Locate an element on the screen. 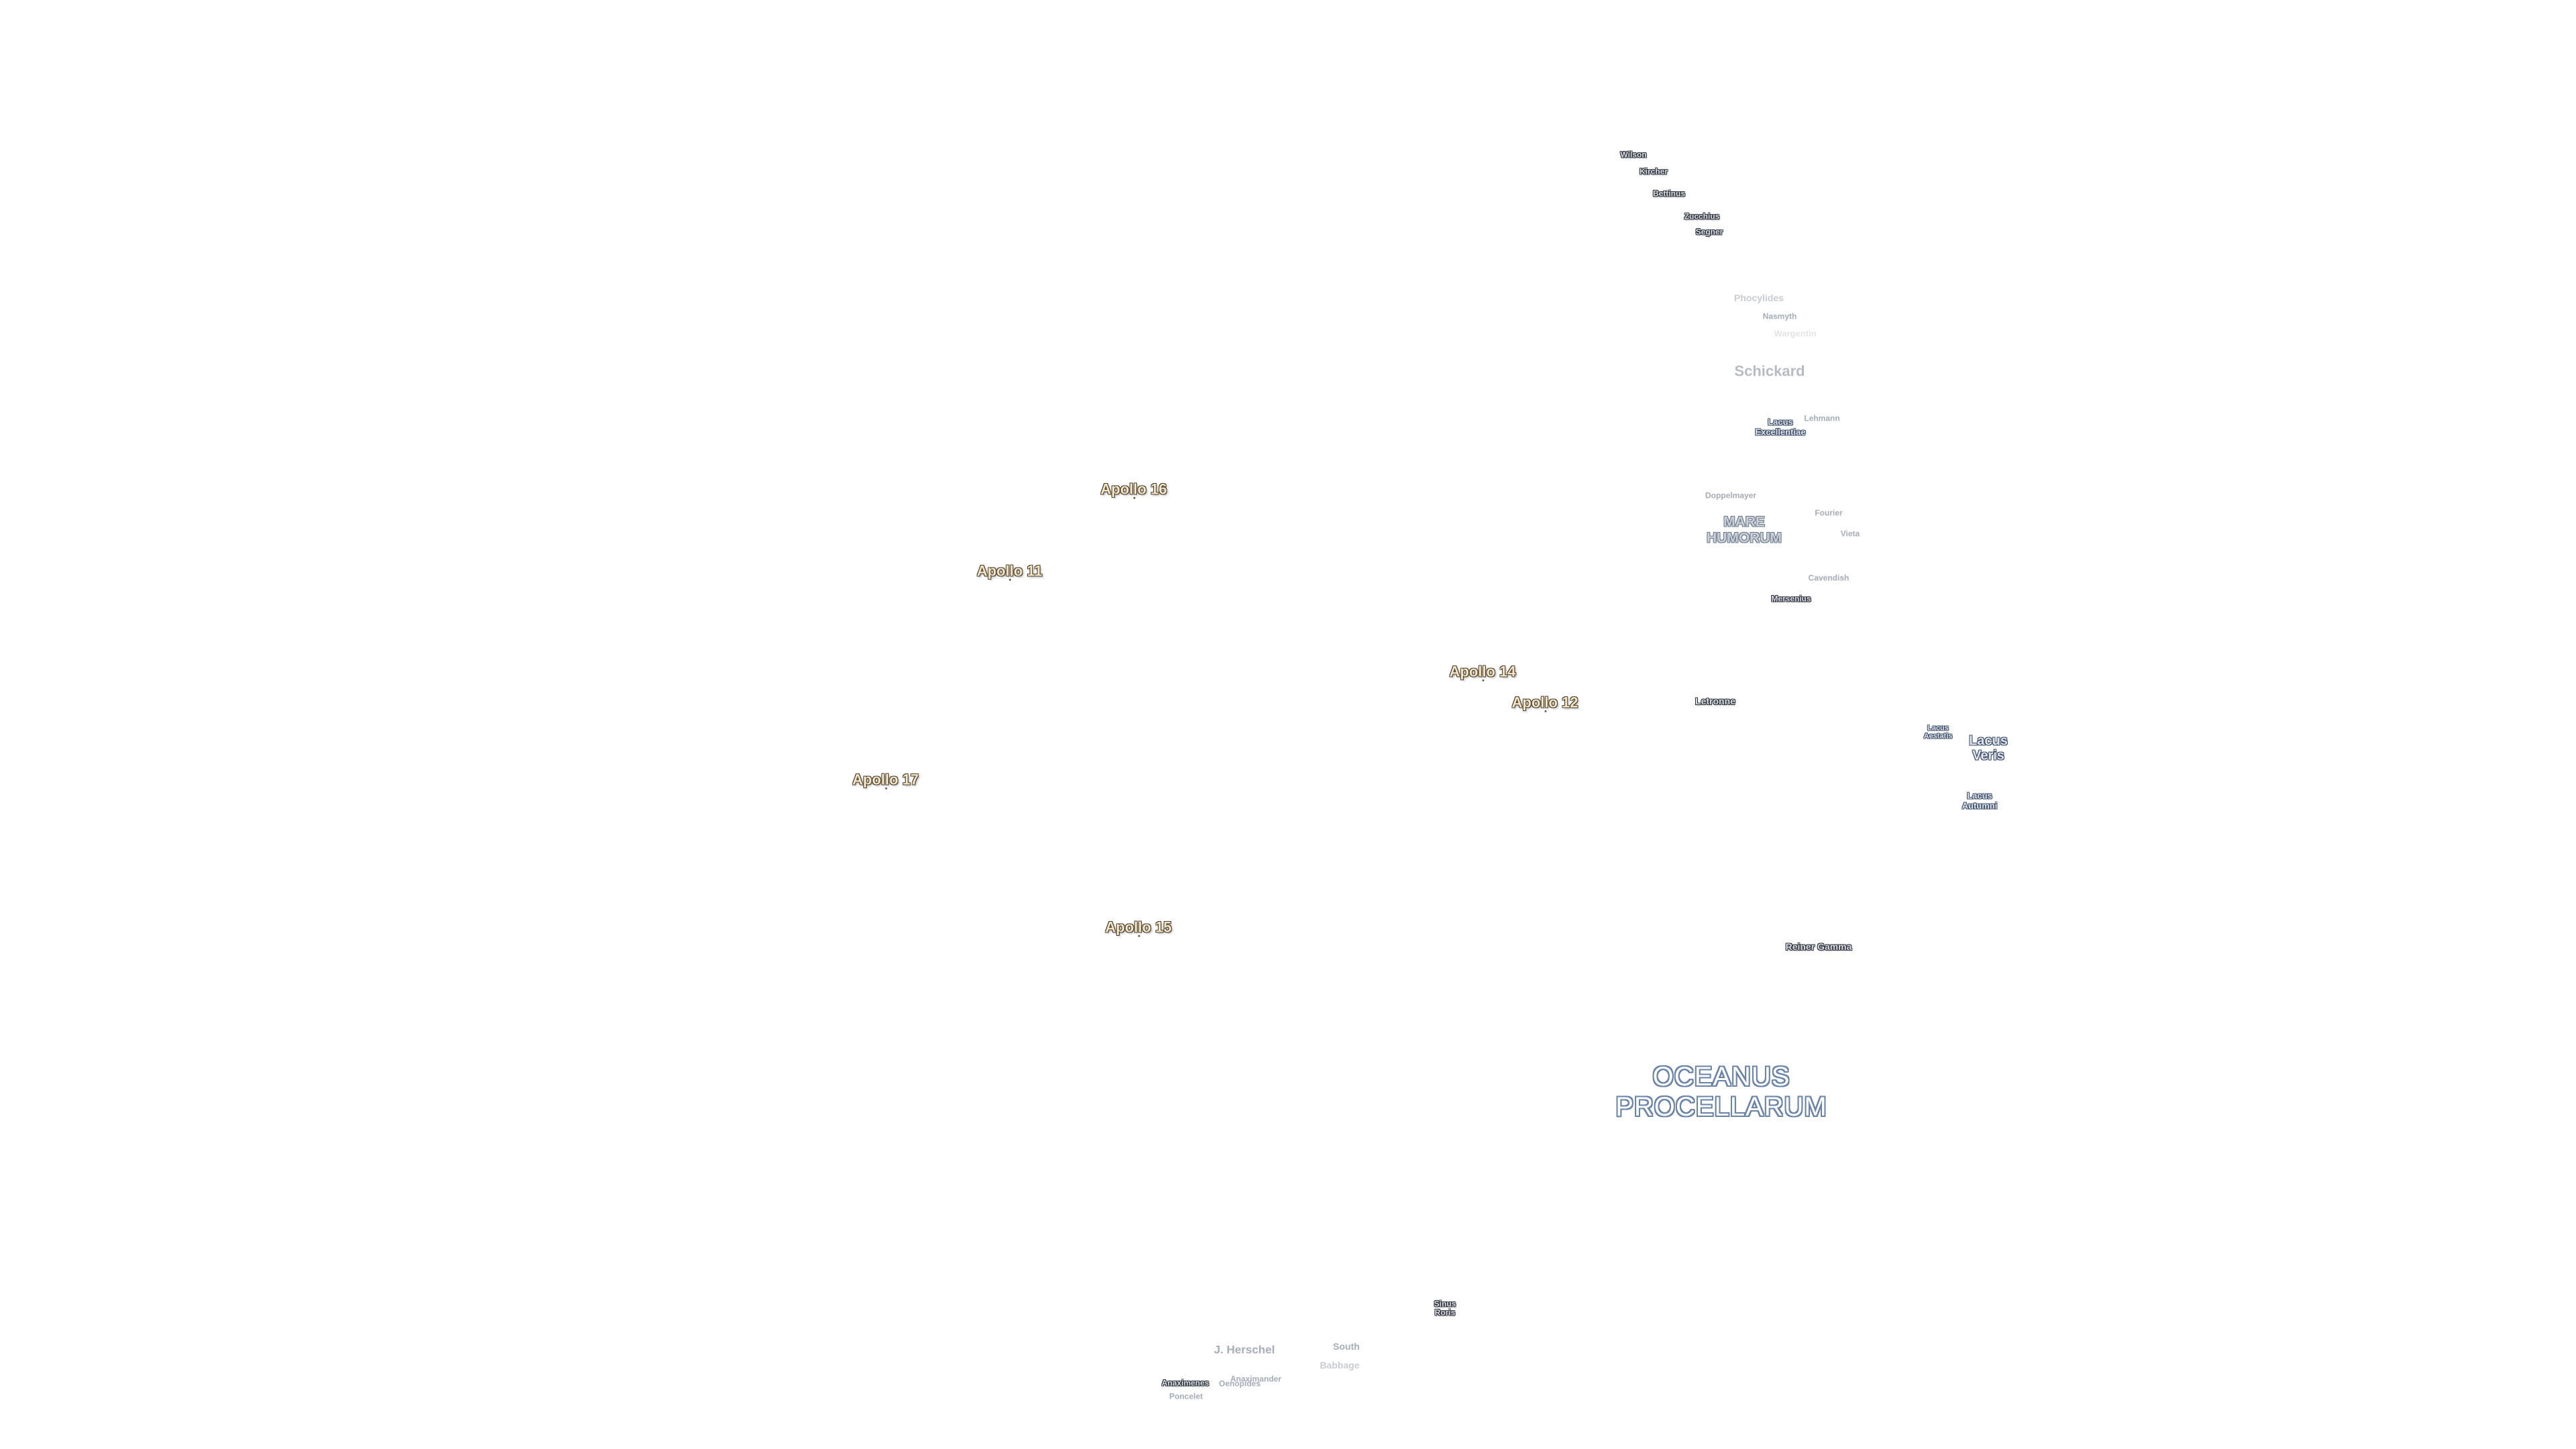 The image size is (2576, 1449). feature-reiner-gamma-text: Reiner Gamma is located at coordinates (1818, 947).